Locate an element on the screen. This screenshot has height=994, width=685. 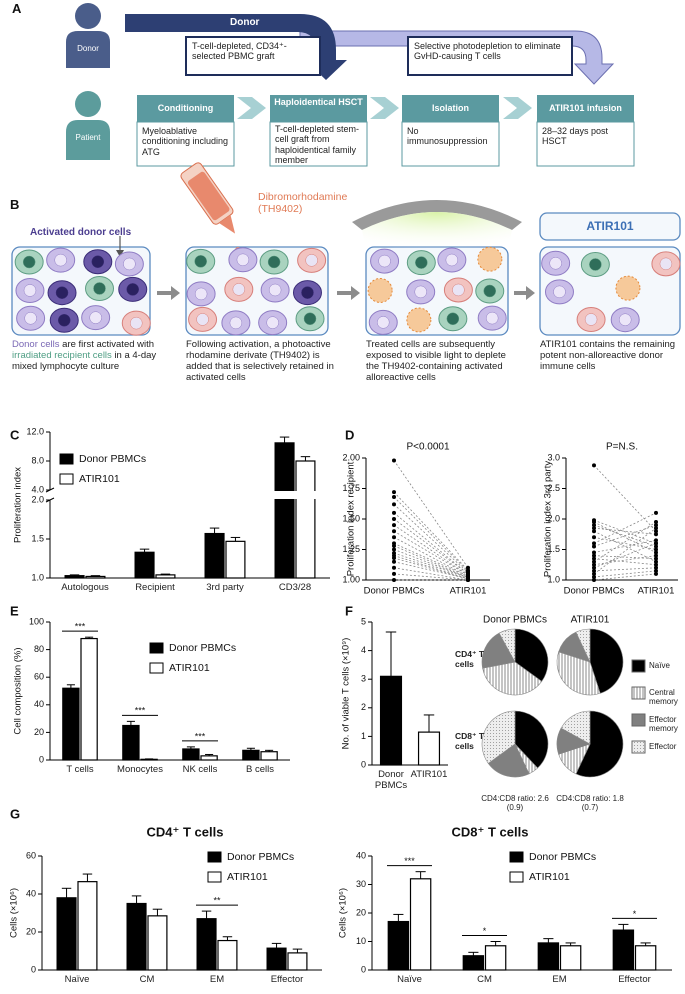
step-arrows is located at coordinates (346, 293).